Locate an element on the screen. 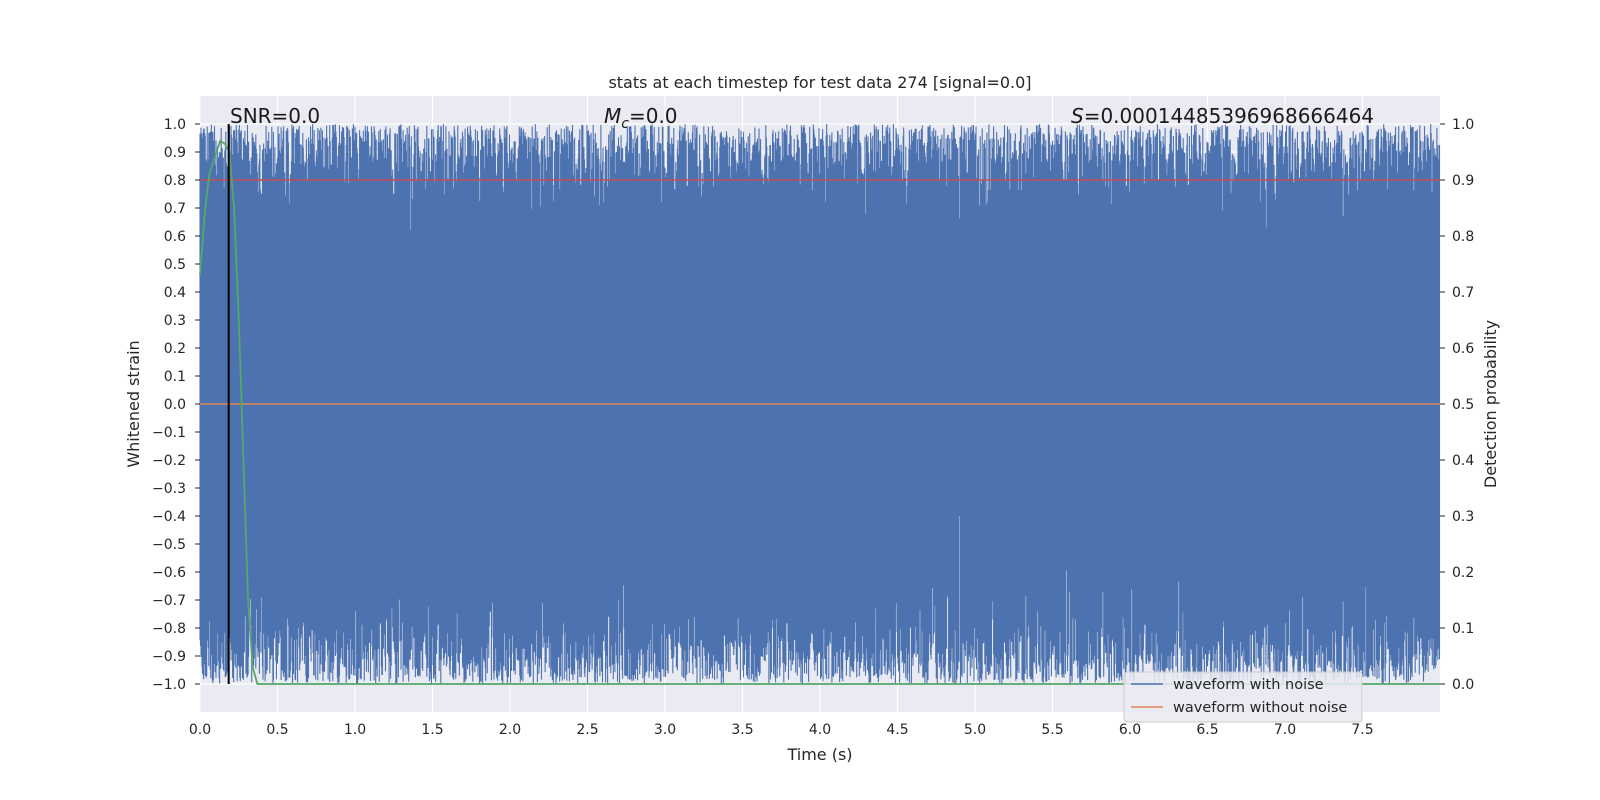  y-tick-label: −0.9 is located at coordinates (169, 657).